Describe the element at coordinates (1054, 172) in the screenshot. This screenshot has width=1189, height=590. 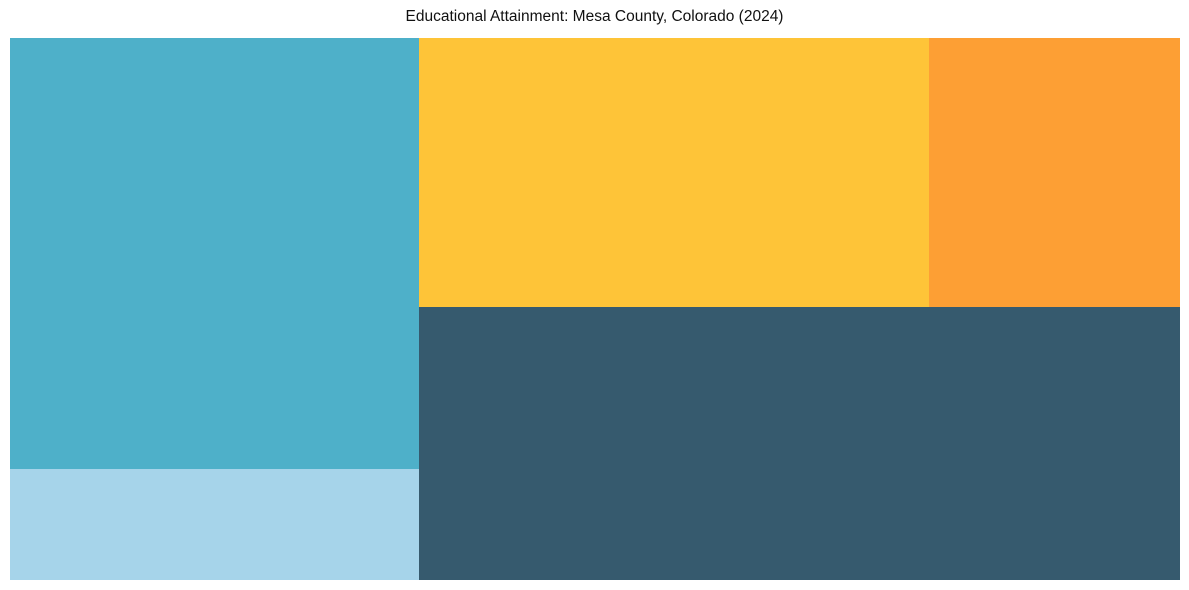
I see `treemap-rect-seg4` at that location.